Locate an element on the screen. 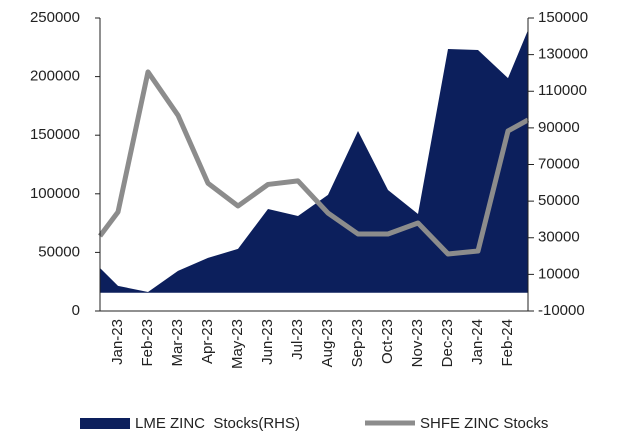 This screenshot has width=631, height=434. y-tick-label: 250000 is located at coordinates (55, 17).